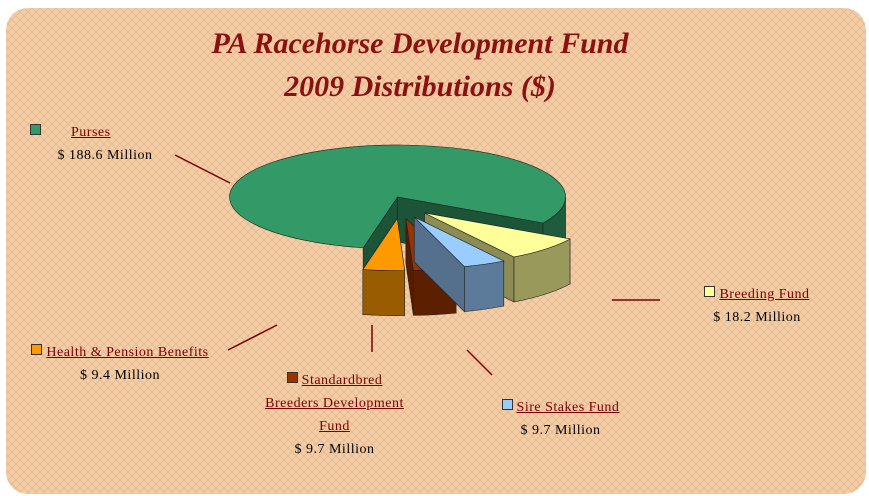 Image resolution: width=869 pixels, height=496 pixels. Describe the element at coordinates (119, 375) in the screenshot. I see `value-label: $ 9.4 Million` at that location.